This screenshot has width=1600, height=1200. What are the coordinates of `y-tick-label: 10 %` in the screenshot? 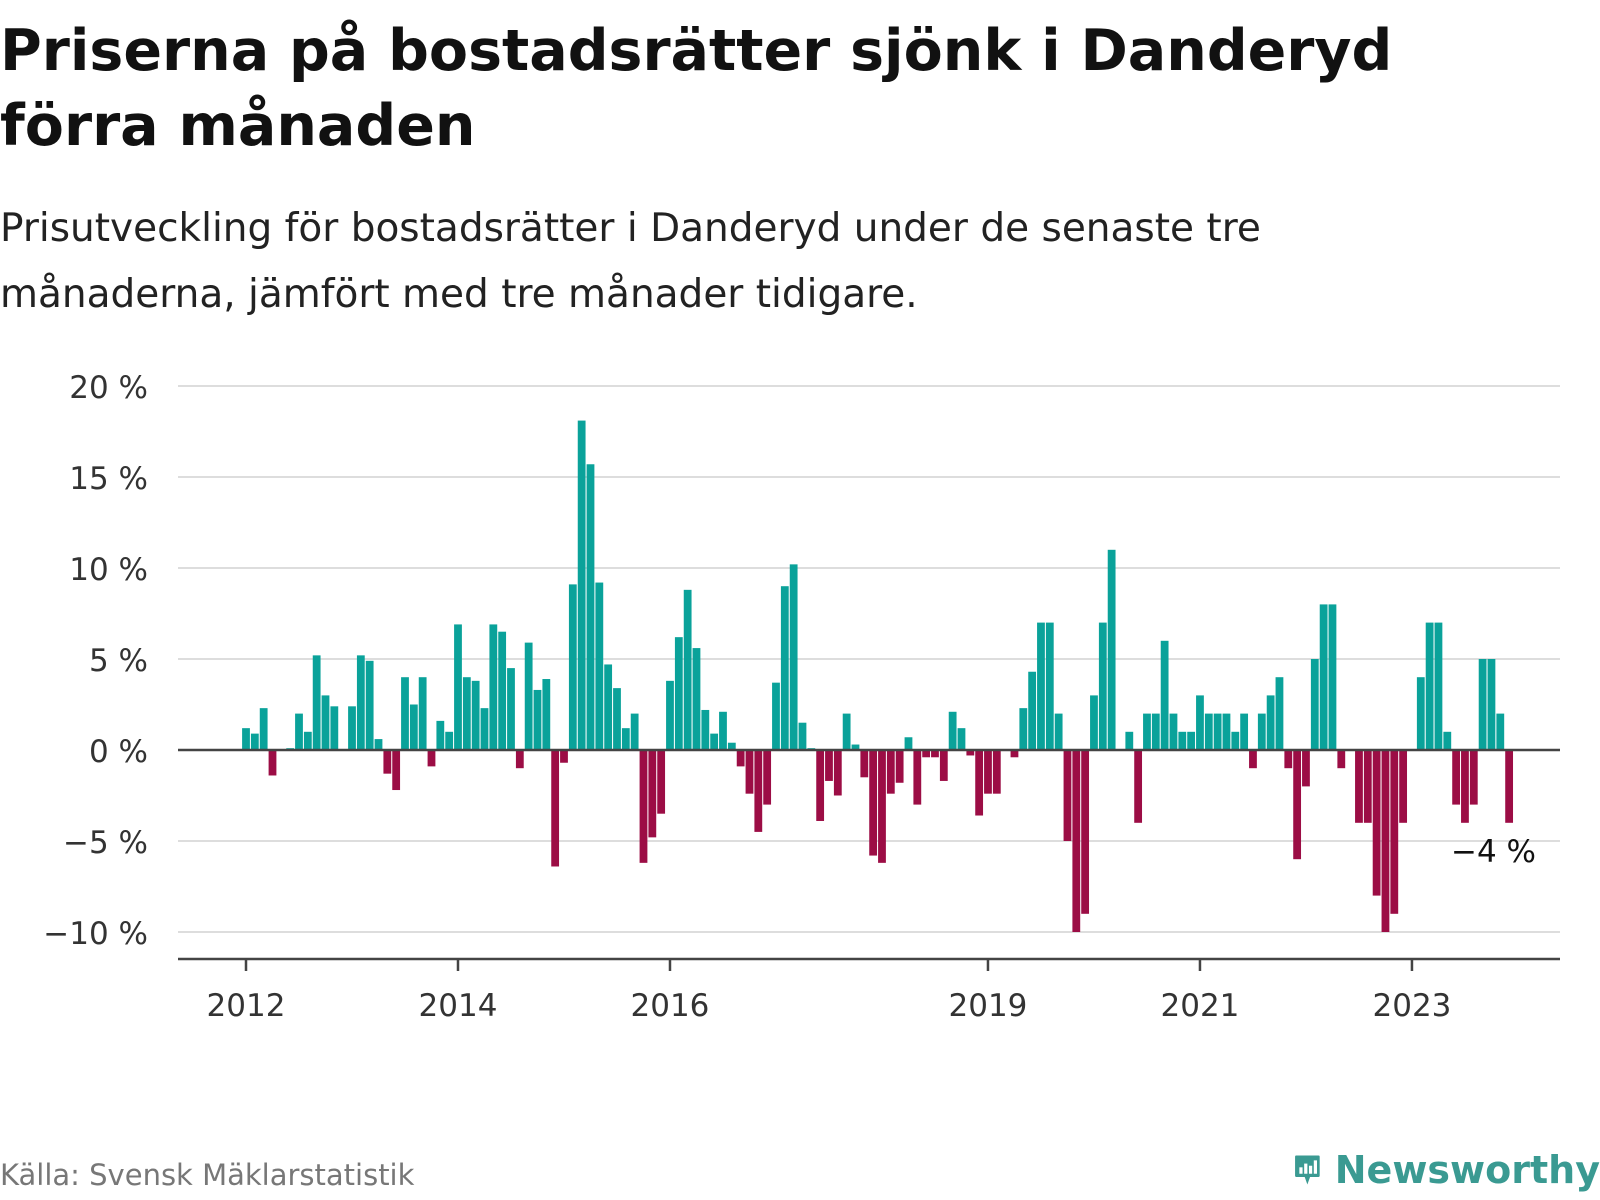 It's located at (108, 570).